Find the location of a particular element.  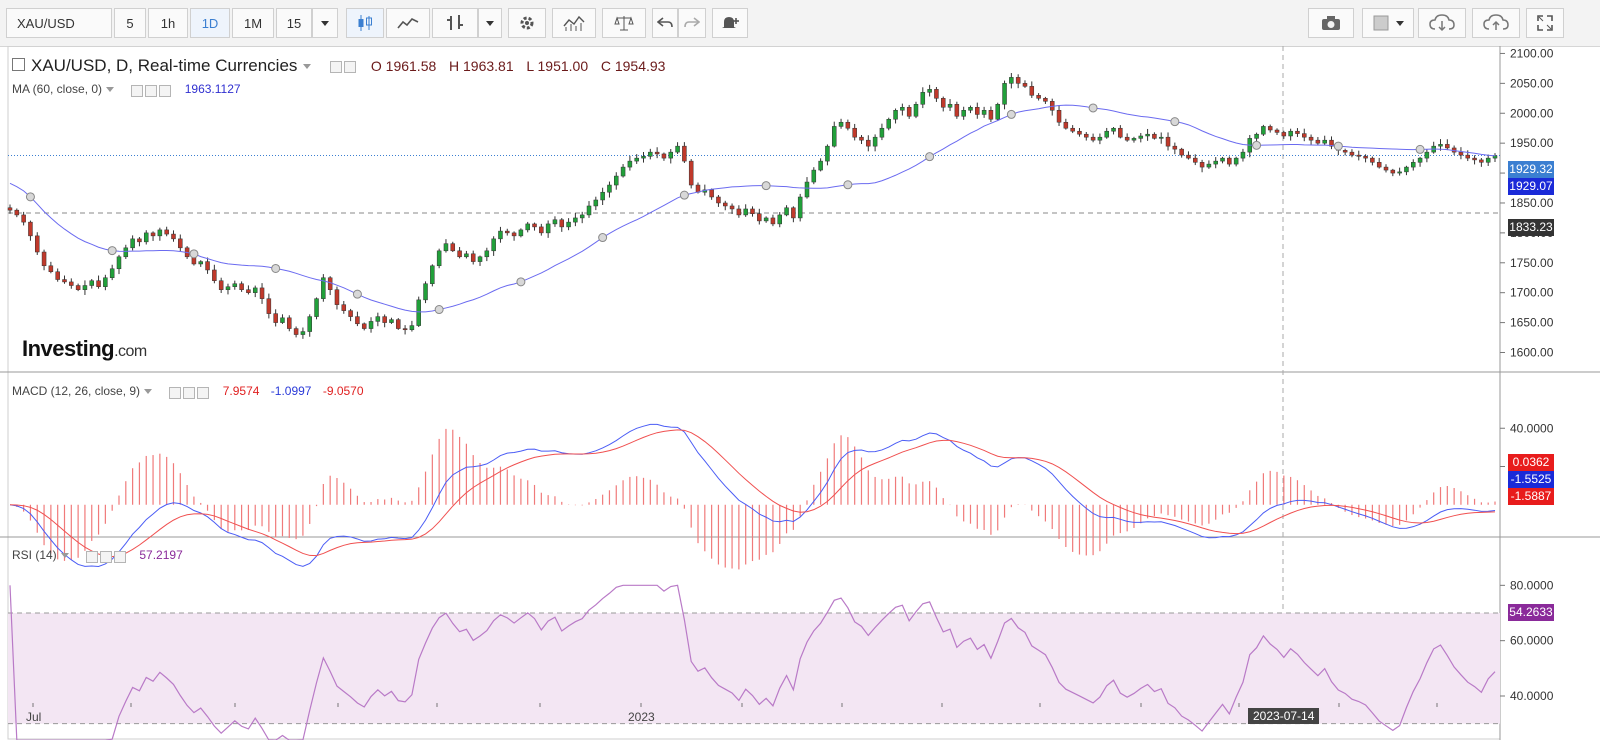

interval-label: 5 is located at coordinates (130, 23).